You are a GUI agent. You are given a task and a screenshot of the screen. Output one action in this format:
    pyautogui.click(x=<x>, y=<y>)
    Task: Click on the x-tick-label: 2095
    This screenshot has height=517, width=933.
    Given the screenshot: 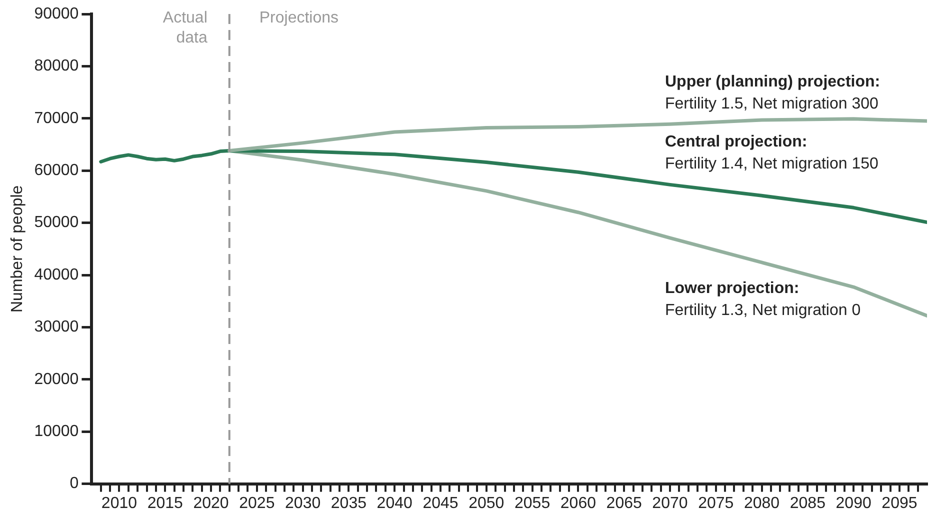 What is the action you would take?
    pyautogui.click(x=900, y=503)
    